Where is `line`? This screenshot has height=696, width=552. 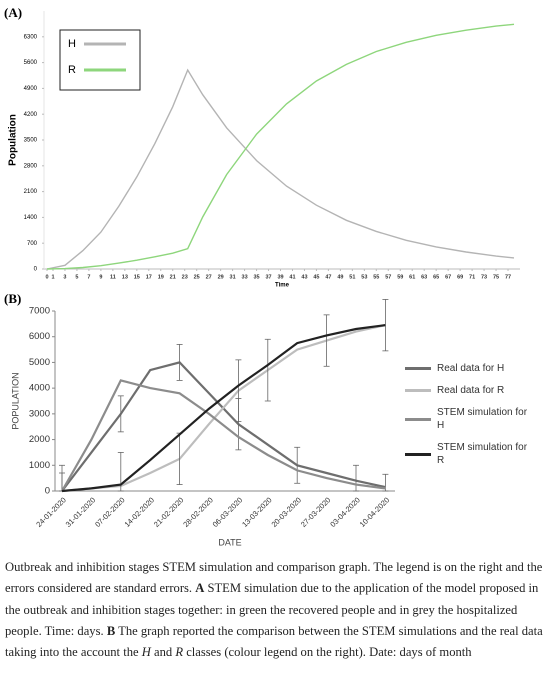 line is located at coordinates (223, 408).